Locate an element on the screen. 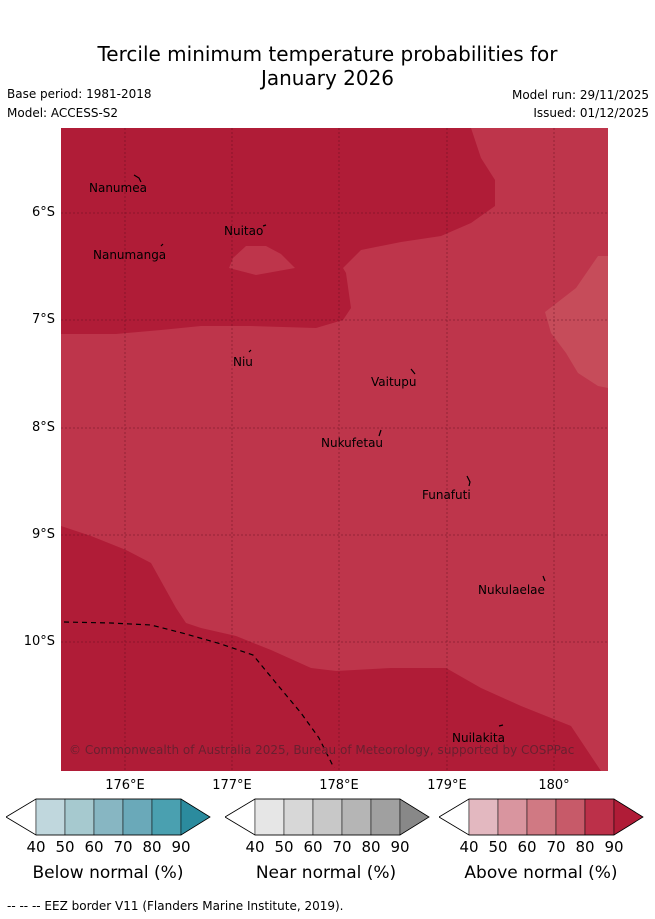  near-tick-80: 80 is located at coordinates (371, 847).